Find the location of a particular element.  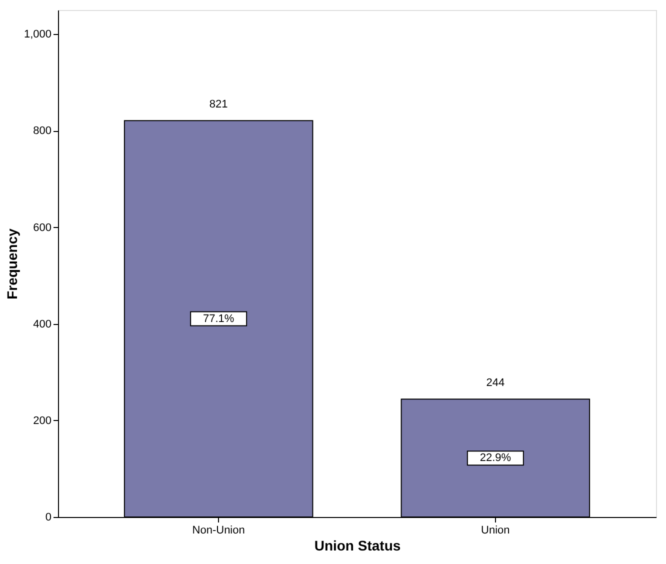

y-tick-label: 1,000 is located at coordinates (38, 34).